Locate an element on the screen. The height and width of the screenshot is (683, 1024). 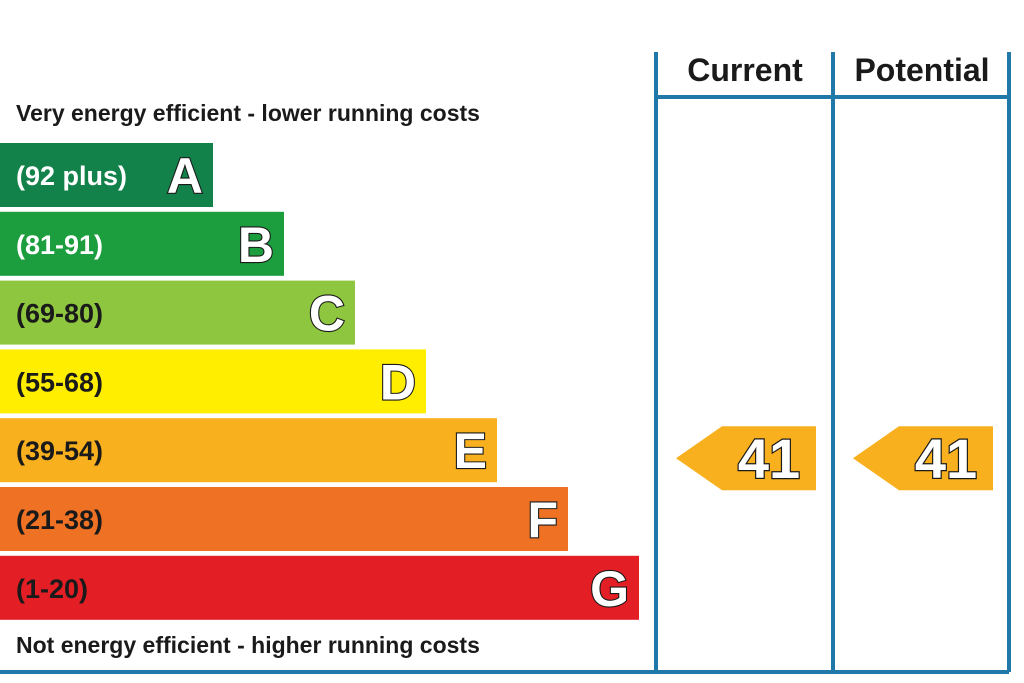
band-a: (92 plus) A is located at coordinates (106, 175).